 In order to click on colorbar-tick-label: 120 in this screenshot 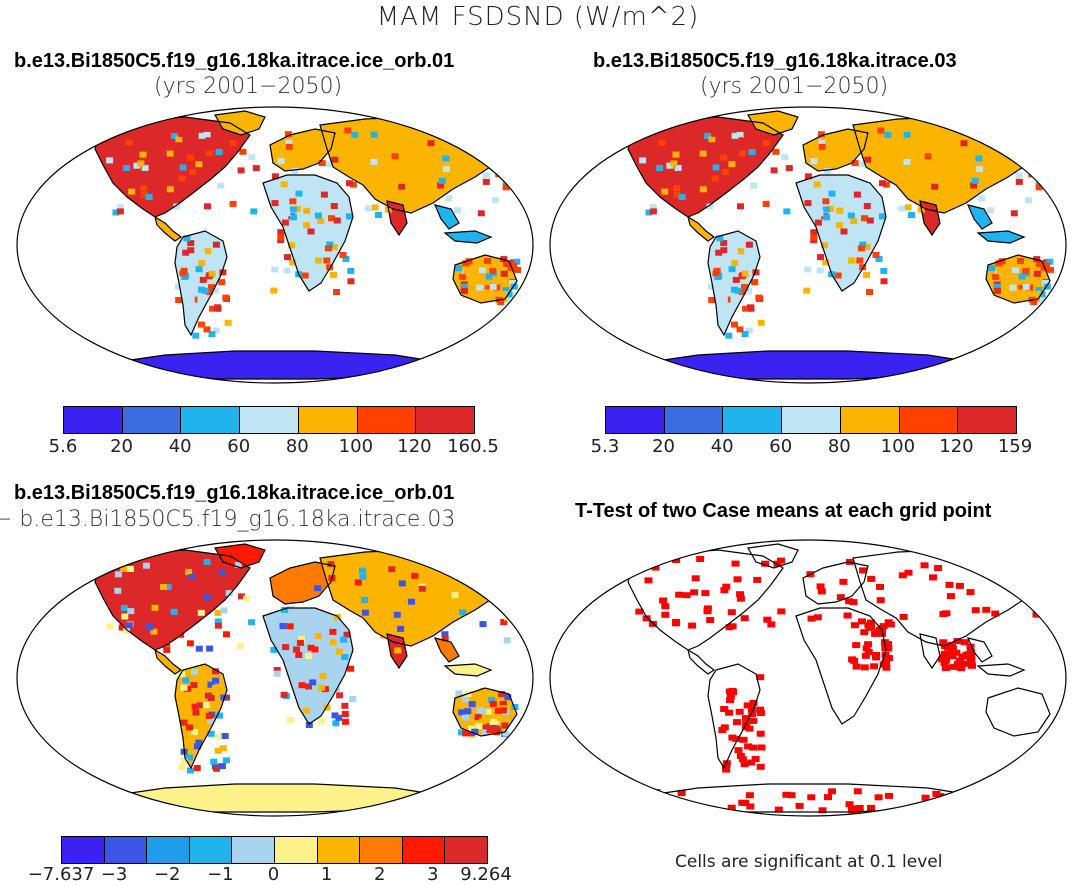, I will do `click(956, 446)`.